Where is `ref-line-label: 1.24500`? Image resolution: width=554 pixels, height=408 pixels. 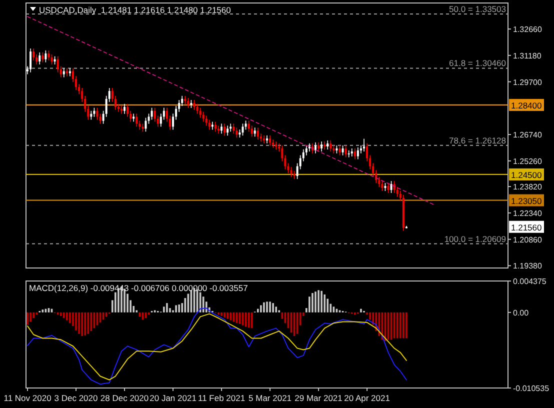
ref-line-label: 1.24500 is located at coordinates (526, 175).